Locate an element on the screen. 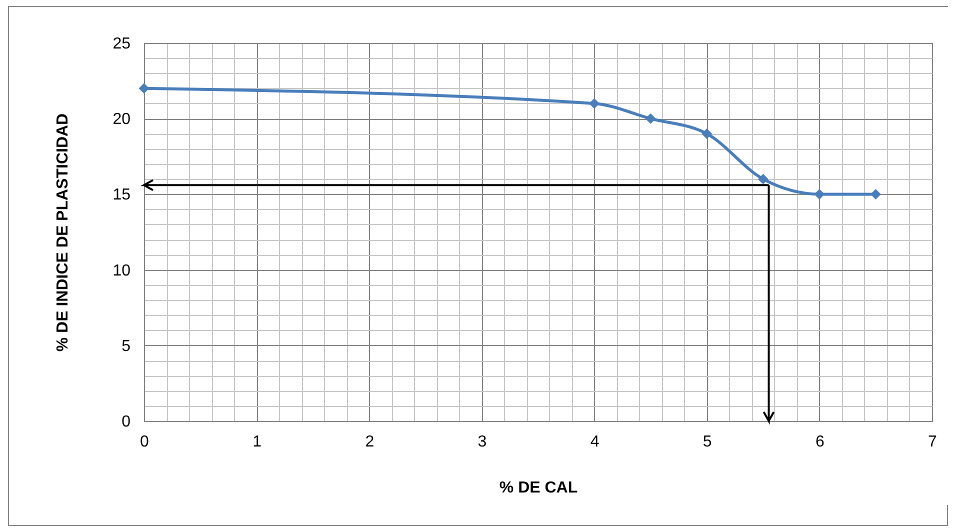 Image resolution: width=956 pixels, height=531 pixels. x-tick-label: 5 is located at coordinates (707, 442).